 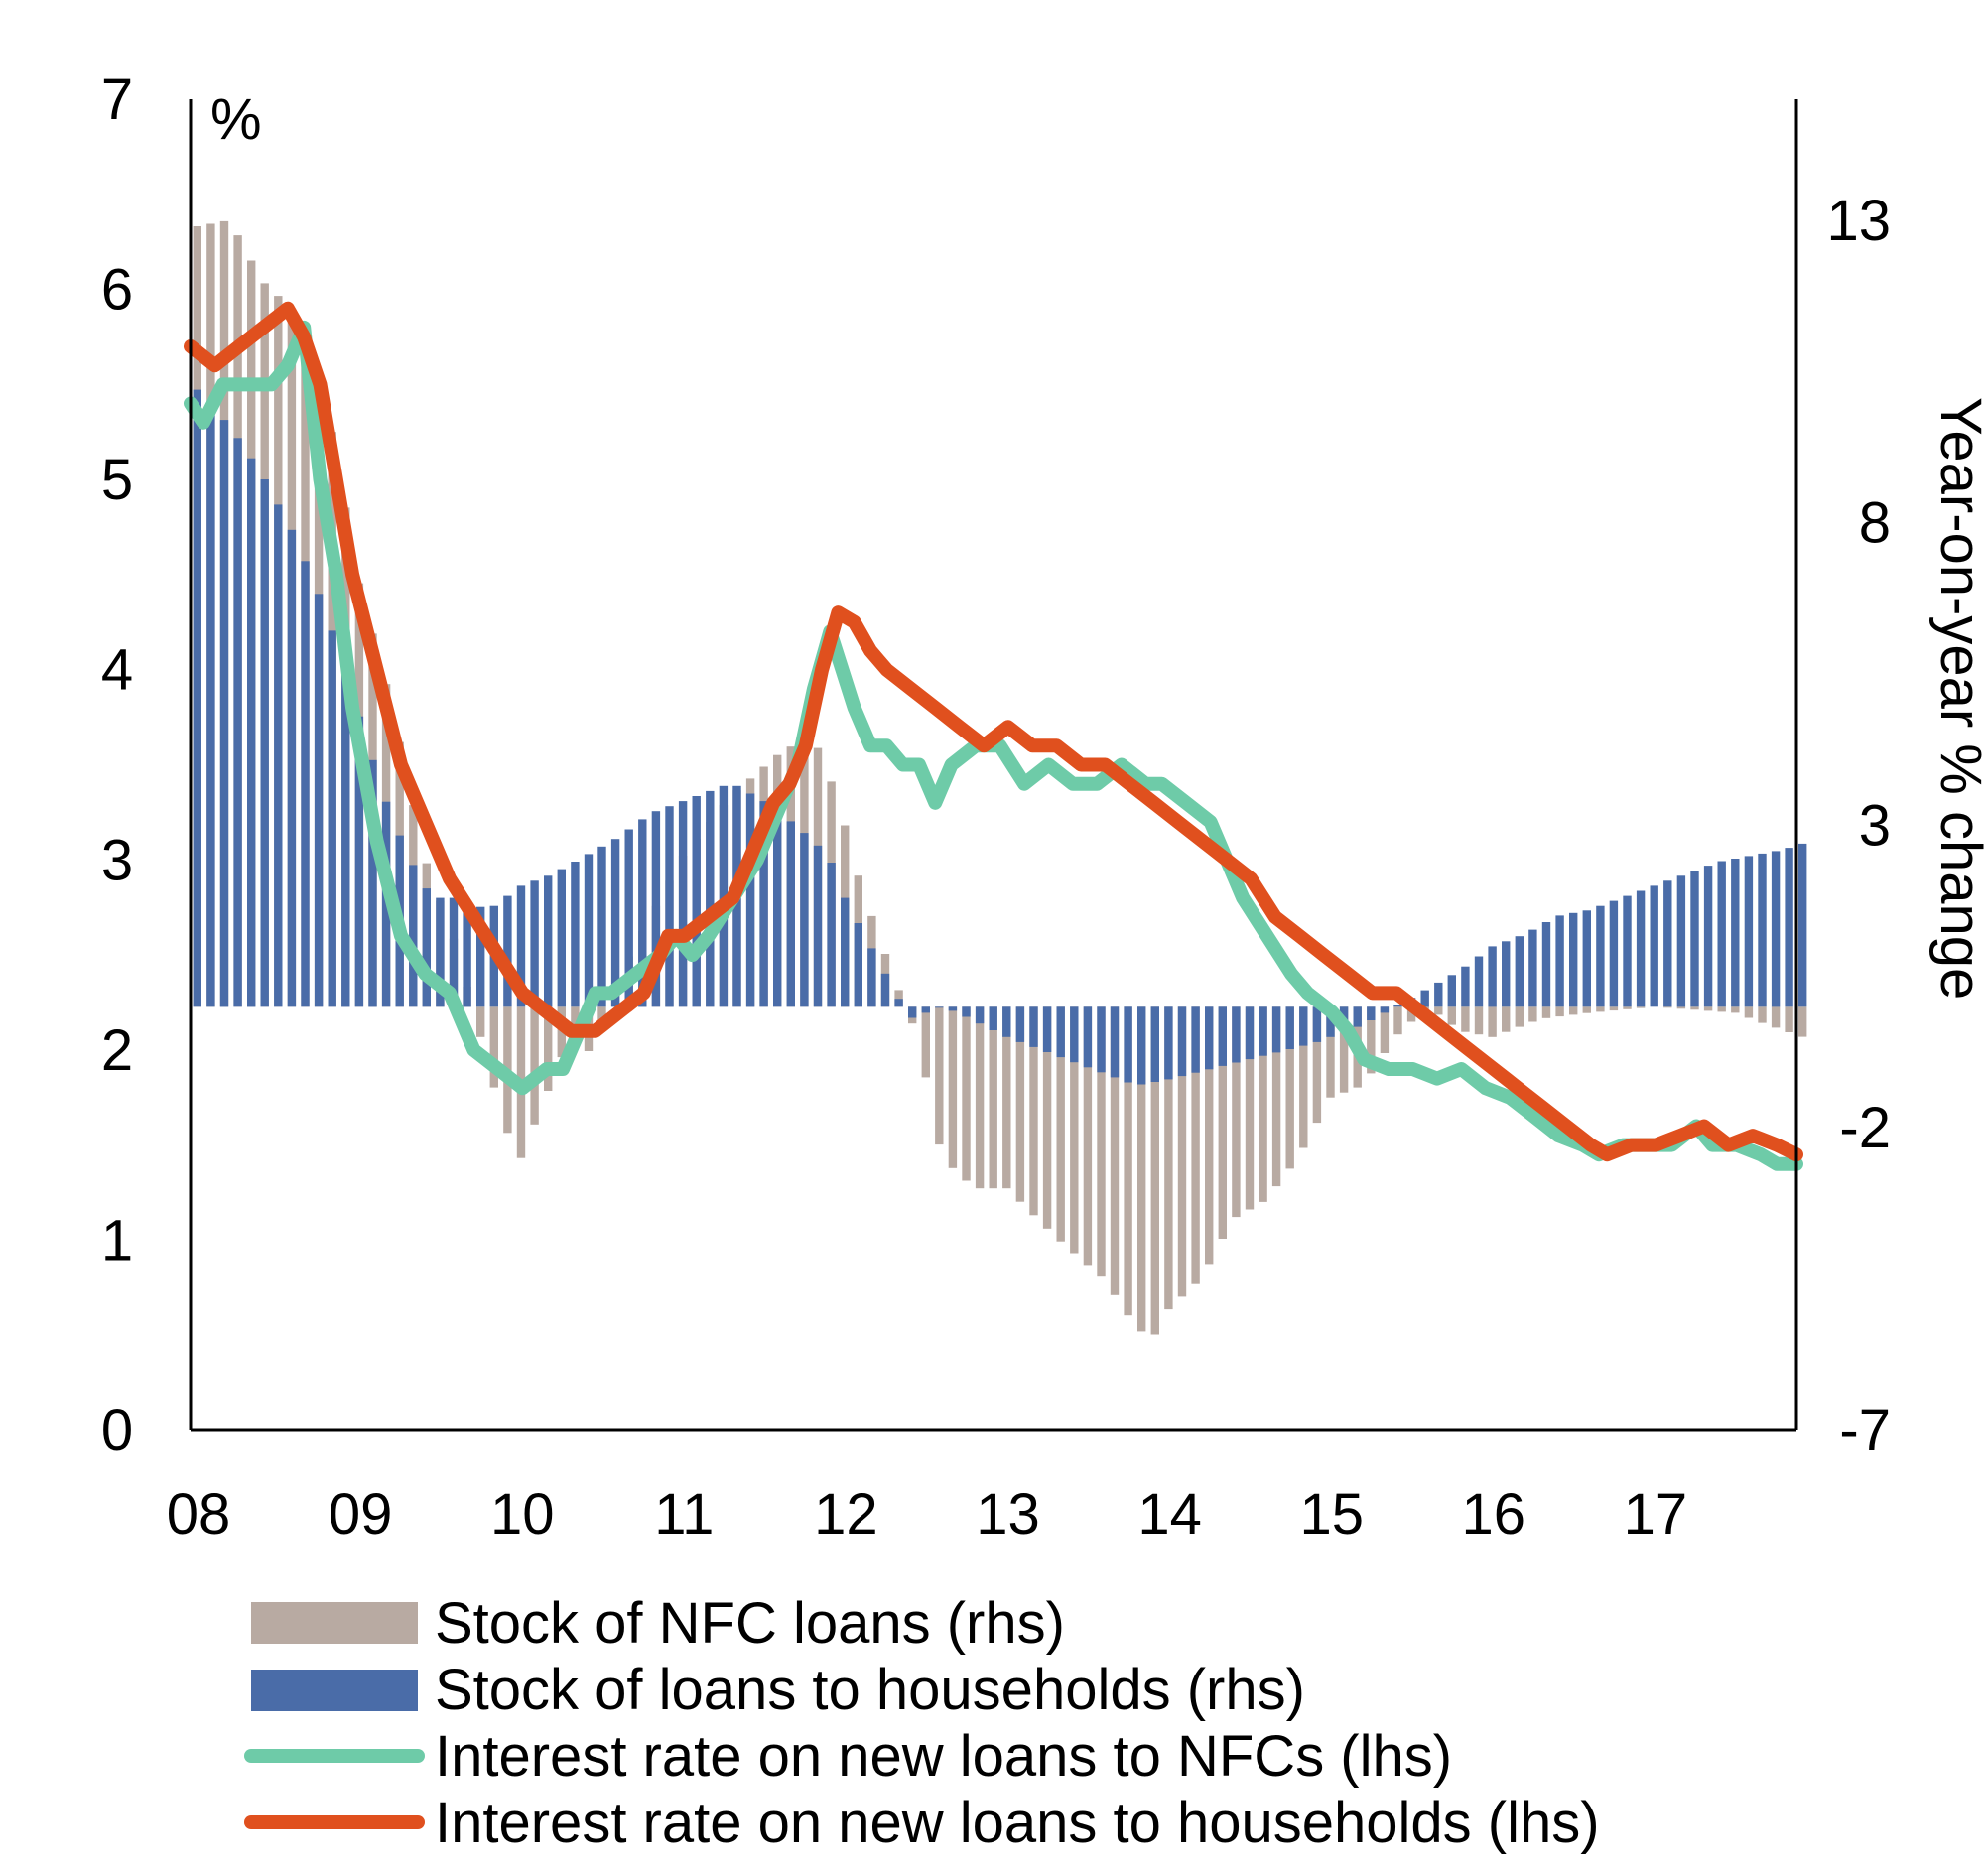 I want to click on x-tick-label: 08, so click(x=199, y=1514).